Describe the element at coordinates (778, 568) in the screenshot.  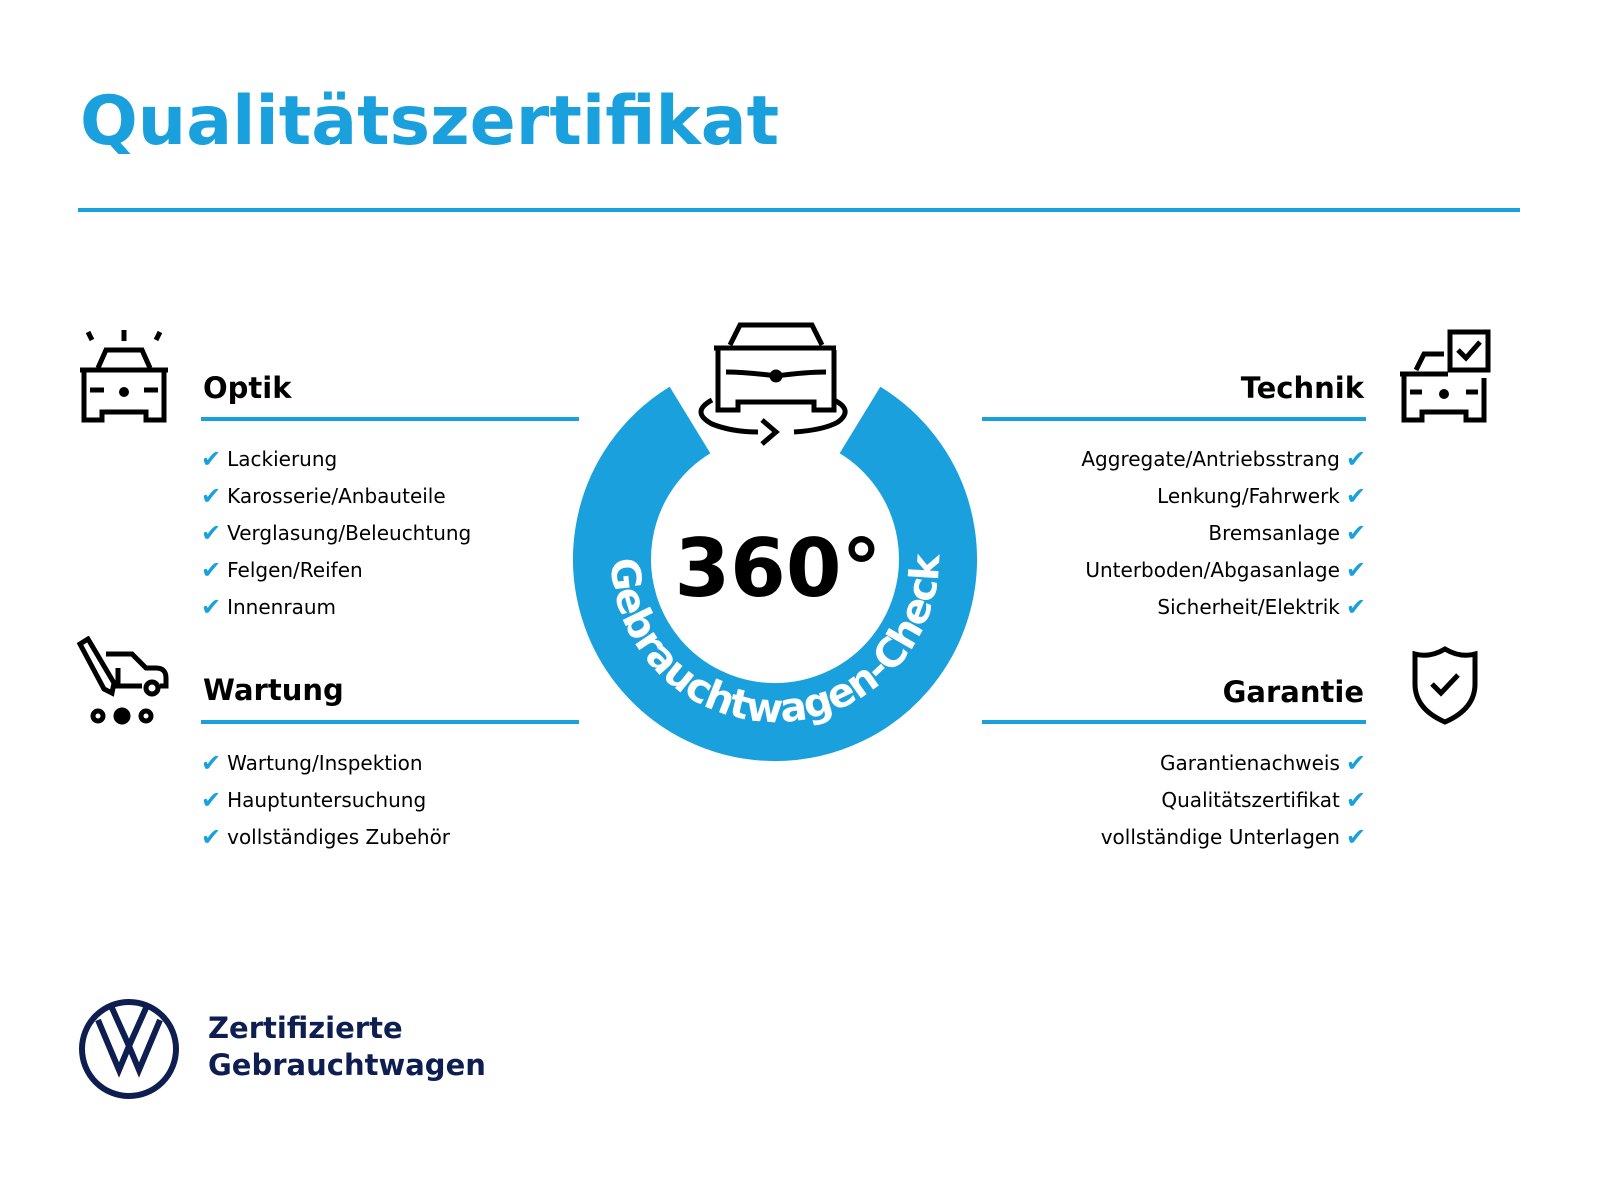
I see `badge-360: 360°` at that location.